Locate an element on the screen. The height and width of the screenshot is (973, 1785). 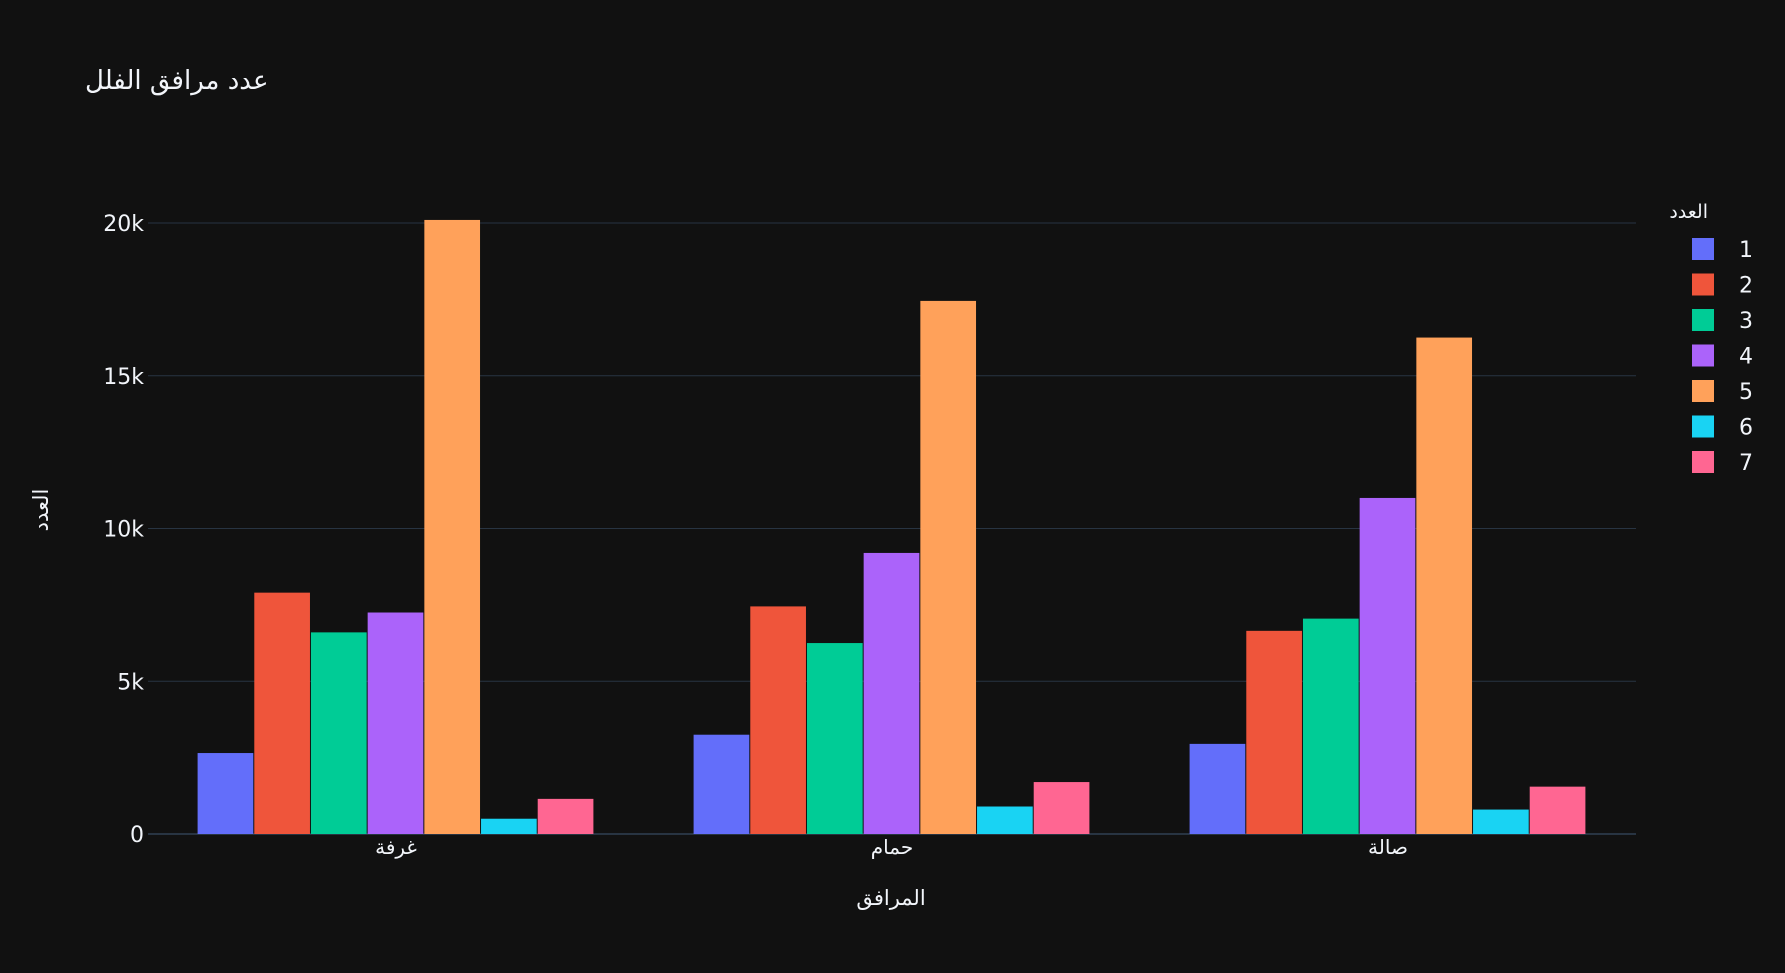
y-tick-label: 10k is located at coordinates (123, 530).